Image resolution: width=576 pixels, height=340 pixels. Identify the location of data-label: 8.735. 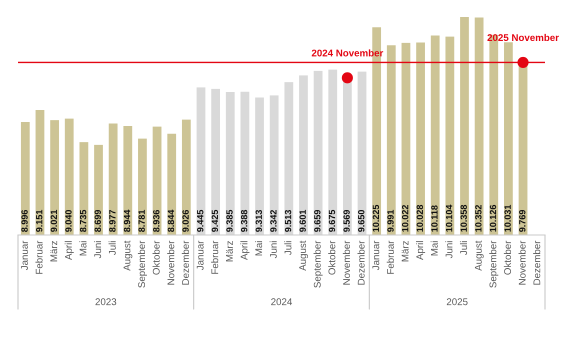
(83, 221).